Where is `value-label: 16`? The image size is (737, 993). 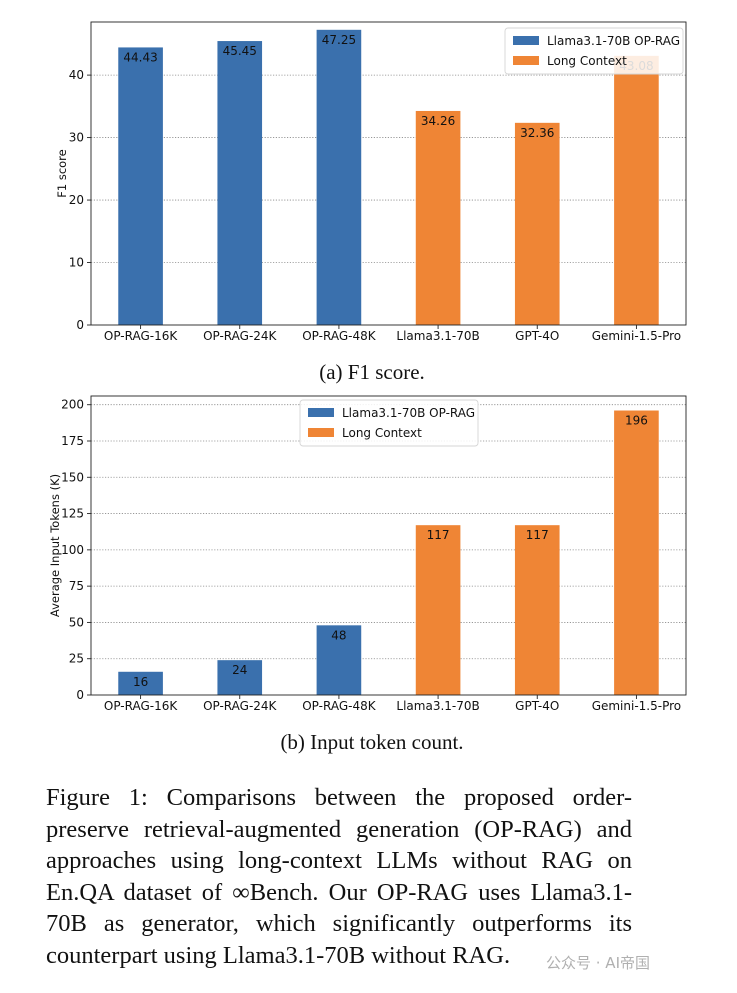 value-label: 16 is located at coordinates (140, 682).